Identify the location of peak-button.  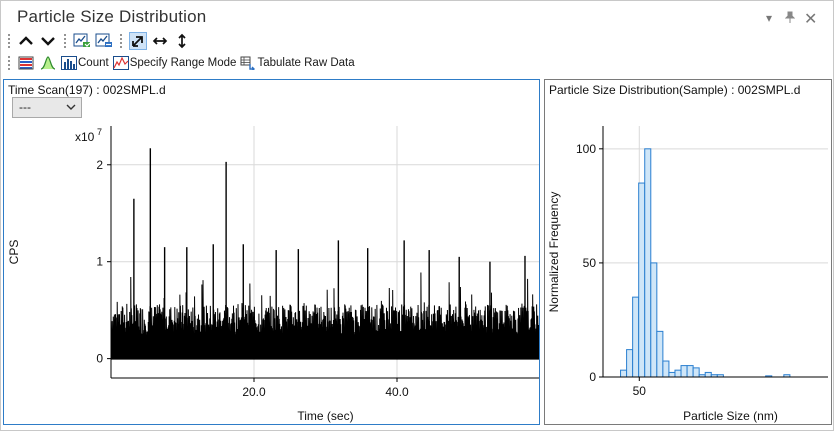
(48, 63).